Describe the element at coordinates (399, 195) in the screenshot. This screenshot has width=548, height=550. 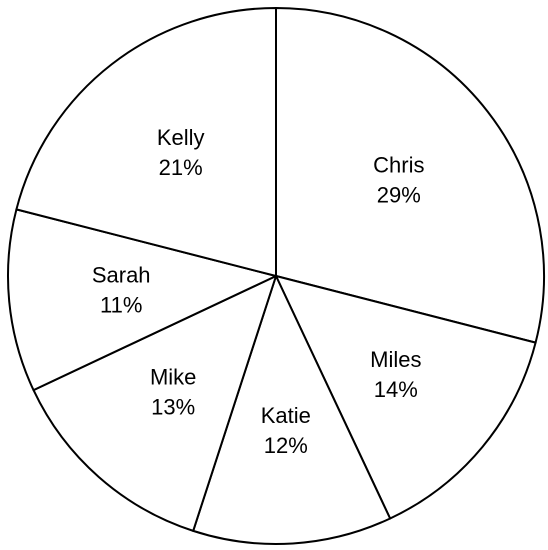
I see `slice-value-label-chris: 29%` at that location.